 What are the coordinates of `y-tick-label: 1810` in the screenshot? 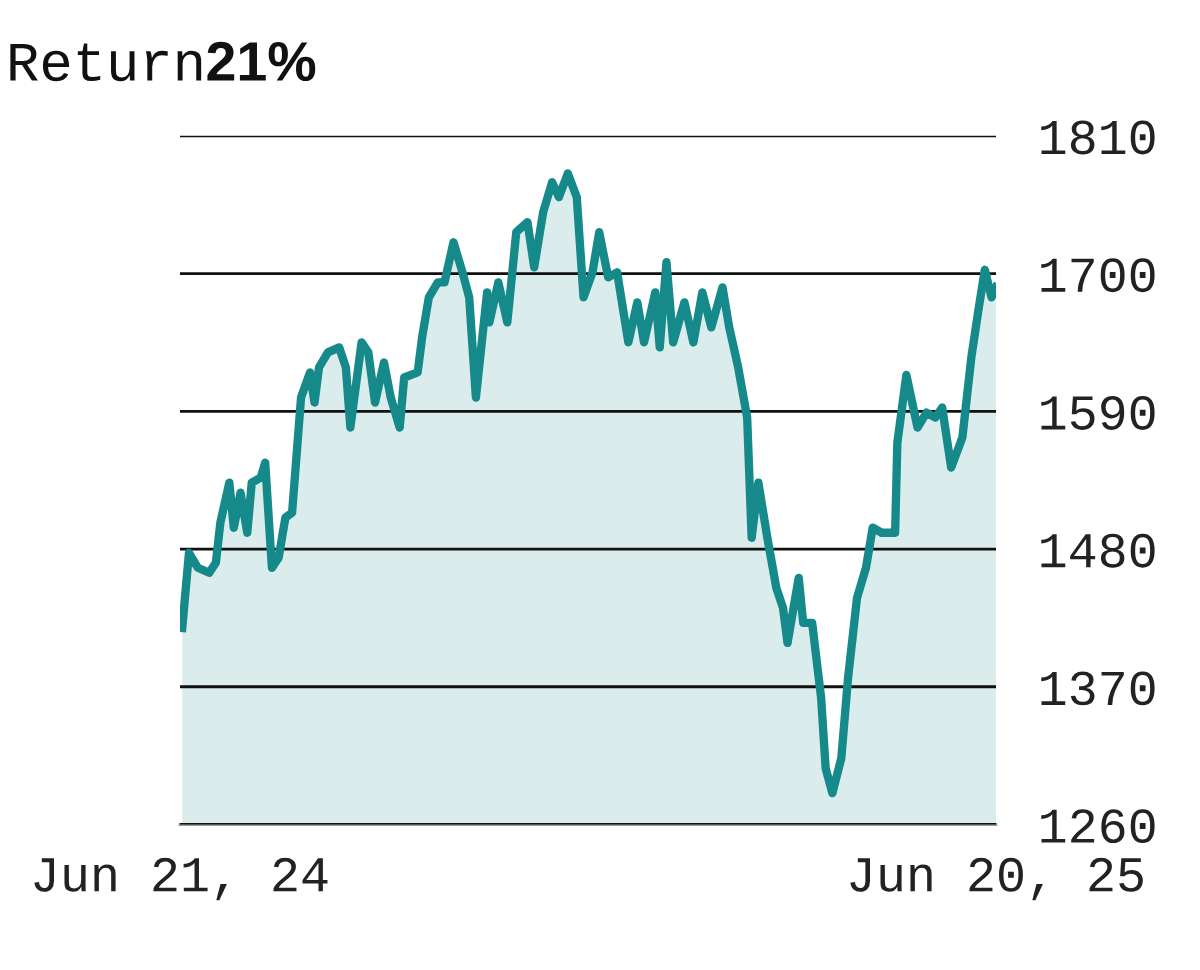 It's located at (1098, 137).